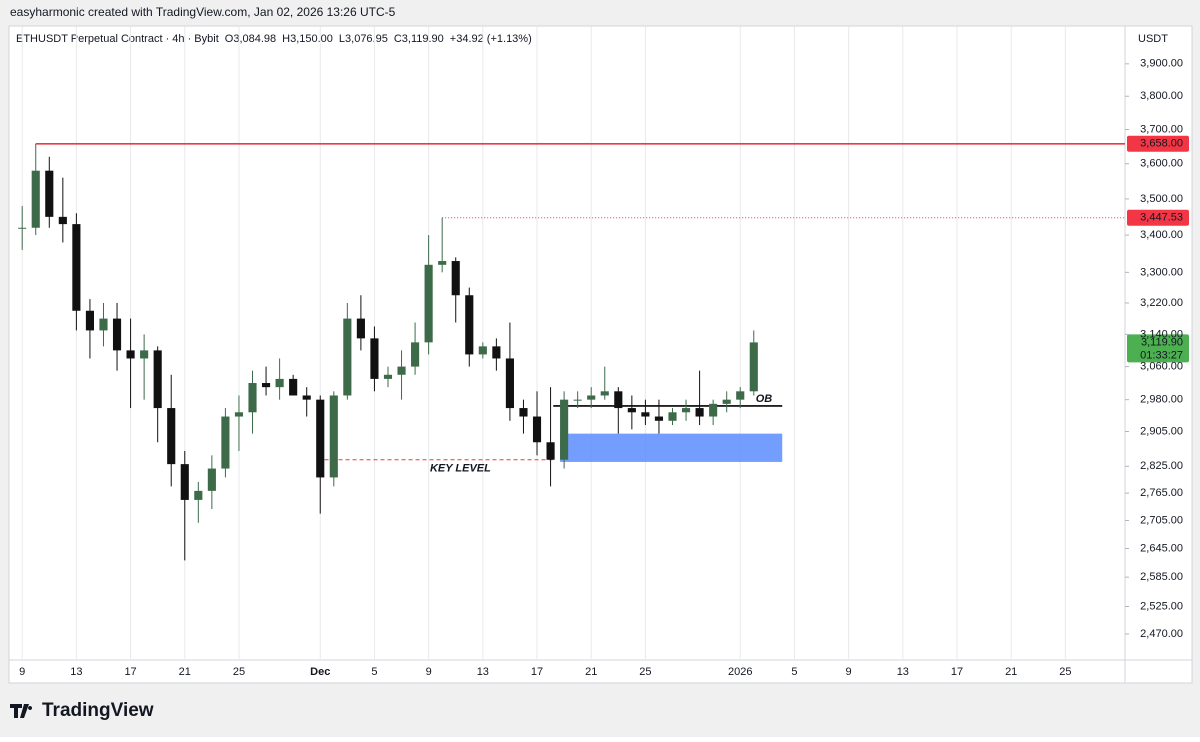 Image resolution: width=1200 pixels, height=742 pixels. I want to click on ob-label: OB, so click(764, 399).